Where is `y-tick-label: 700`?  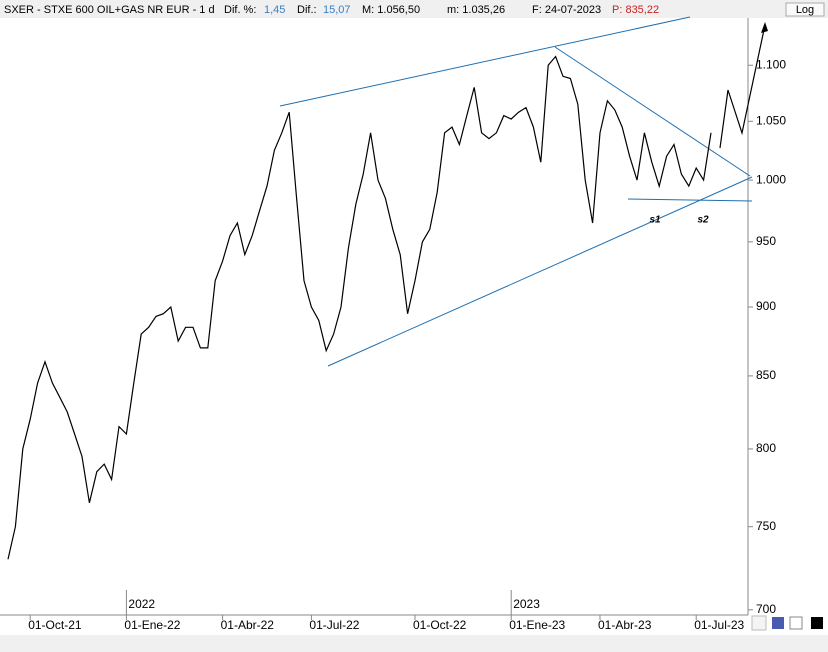
y-tick-label: 700 is located at coordinates (766, 609).